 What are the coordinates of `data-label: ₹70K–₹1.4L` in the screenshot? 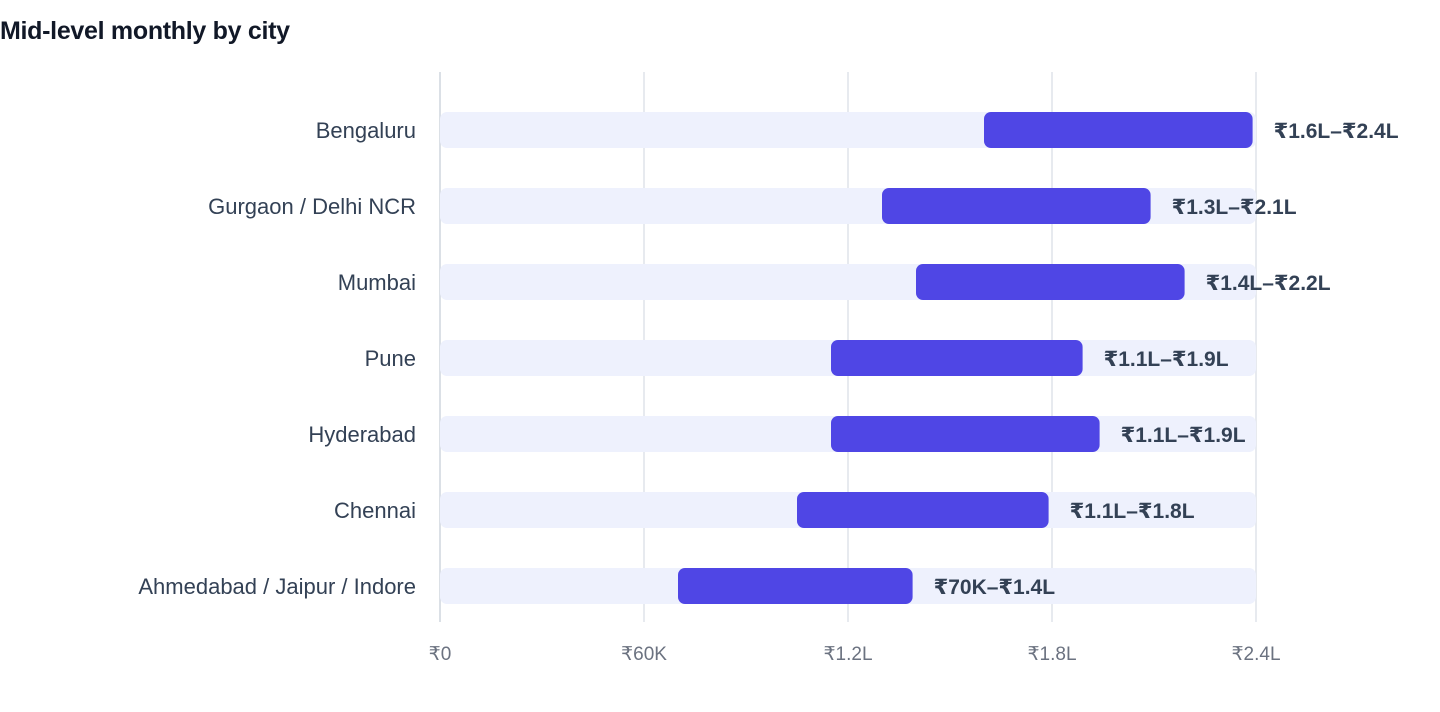 It's located at (995, 587).